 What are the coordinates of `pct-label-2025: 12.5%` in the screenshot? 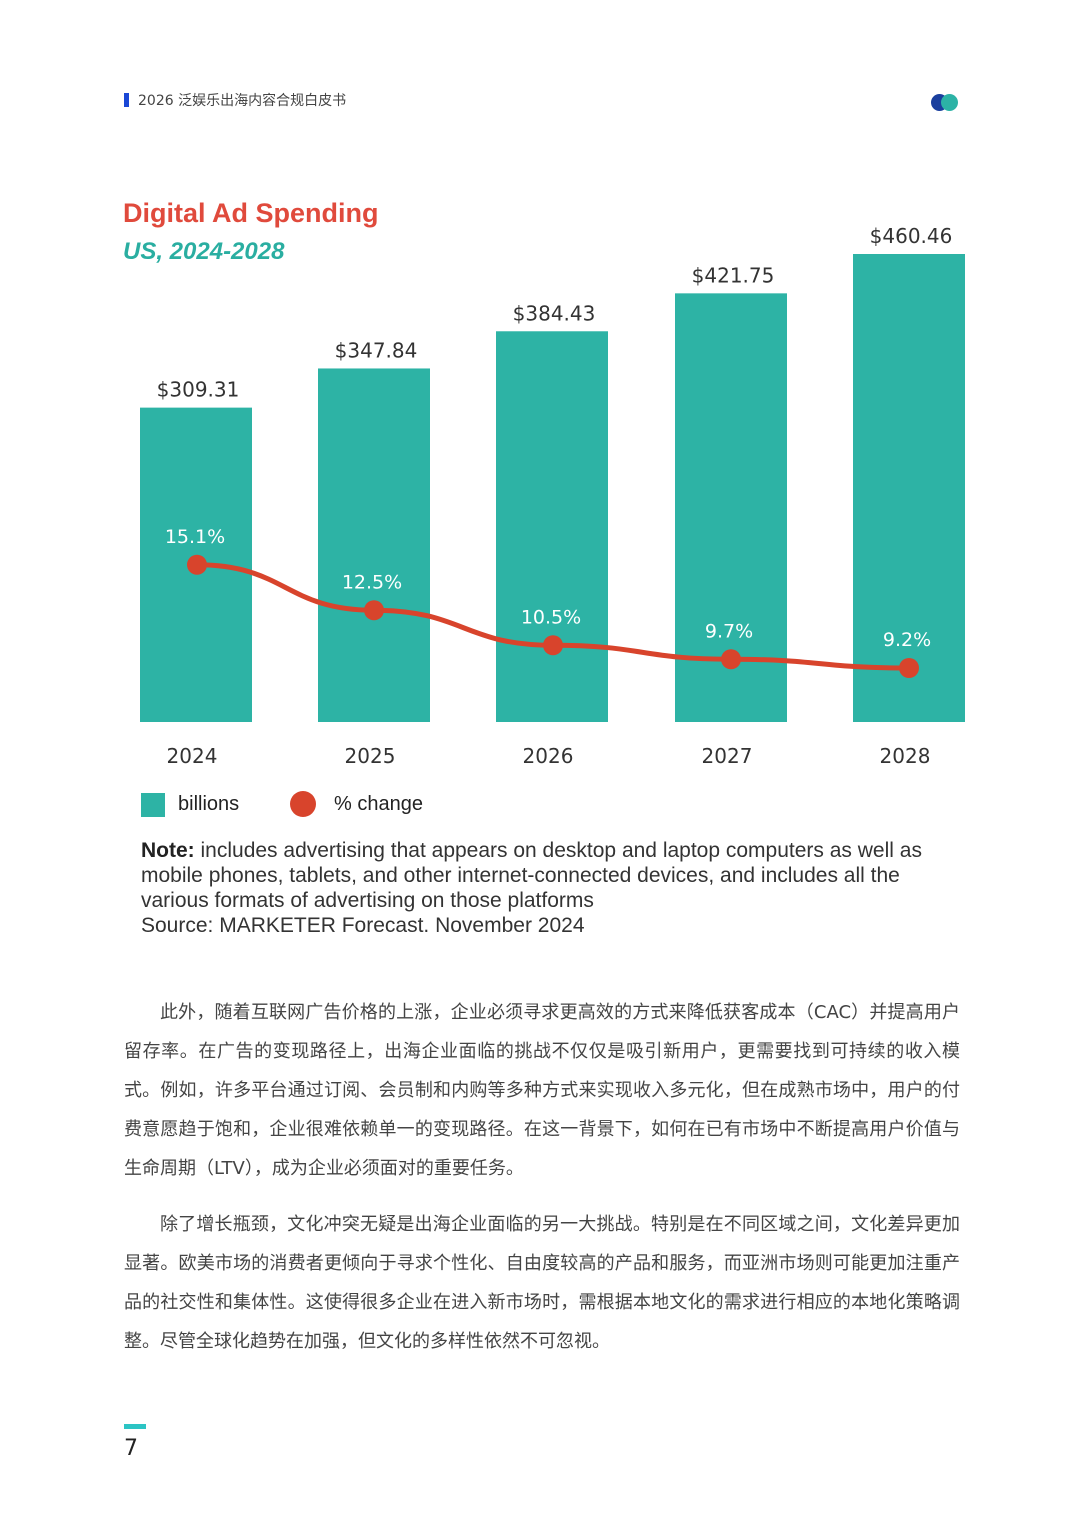 It's located at (372, 582).